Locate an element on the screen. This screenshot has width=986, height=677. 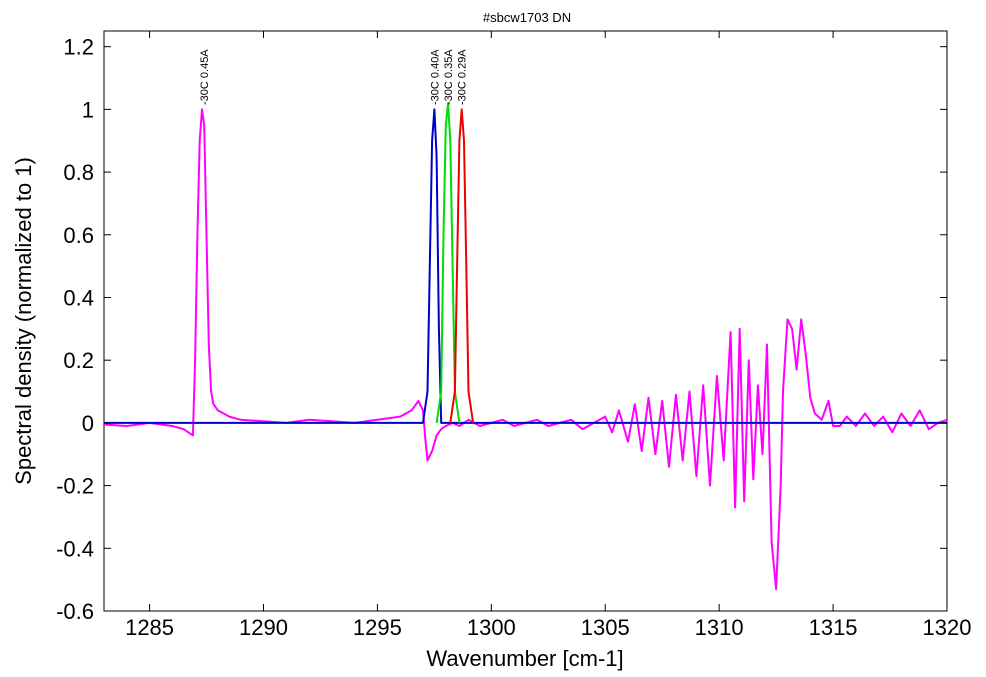
y-axis-label: Spectral density (normalized to 1) is located at coordinates (23, 321).